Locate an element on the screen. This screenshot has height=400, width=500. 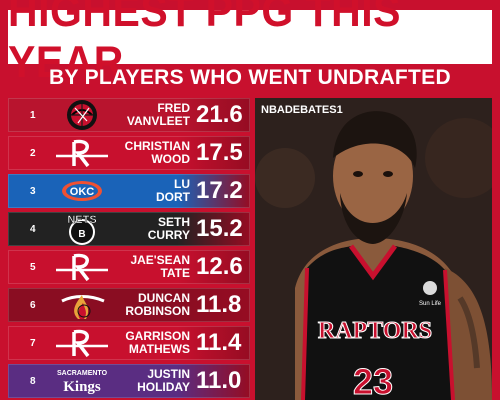
watermark: NBADEBATES1 is located at coordinates (302, 110).